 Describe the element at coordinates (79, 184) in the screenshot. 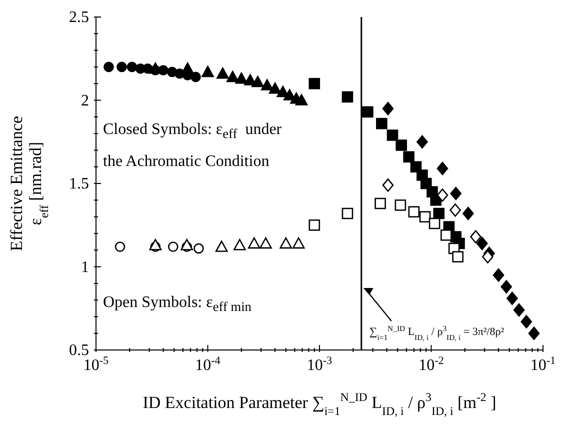

I see `y-tick-label: 1.5` at that location.